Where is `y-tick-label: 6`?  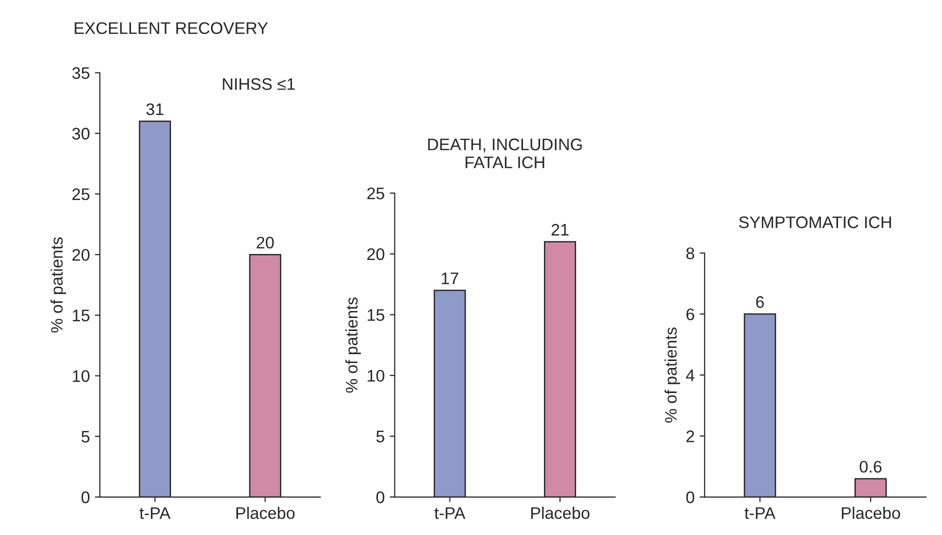
y-tick-label: 6 is located at coordinates (690, 314).